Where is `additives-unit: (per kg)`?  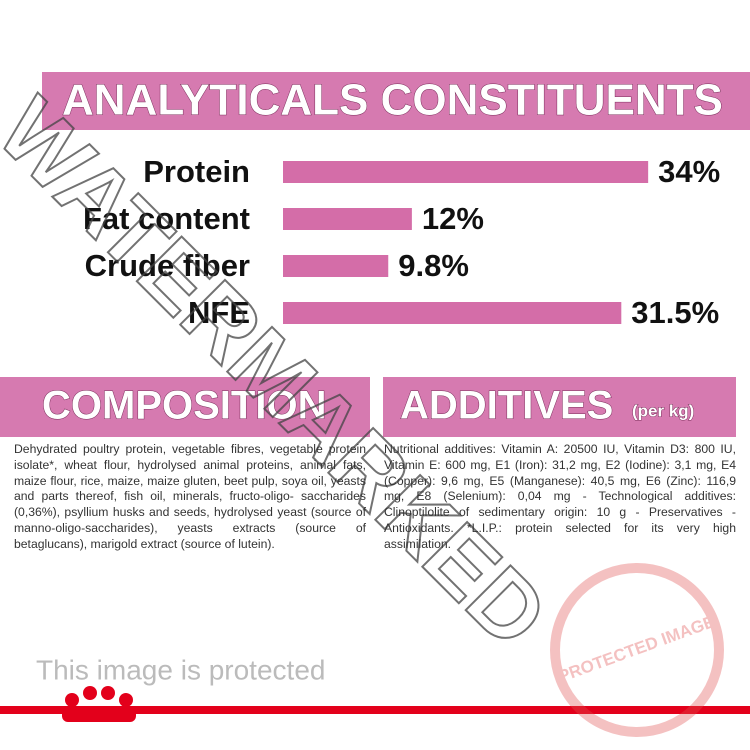 additives-unit: (per kg) is located at coordinates (663, 410).